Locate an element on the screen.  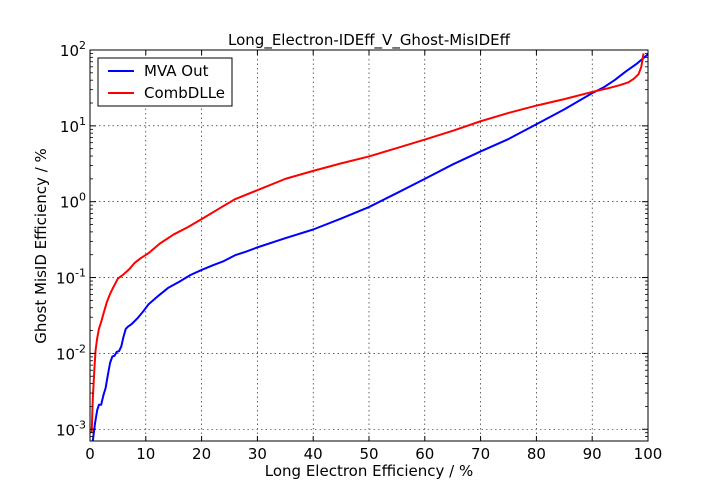
y-tick-label: 10¹ is located at coordinates (73, 125).